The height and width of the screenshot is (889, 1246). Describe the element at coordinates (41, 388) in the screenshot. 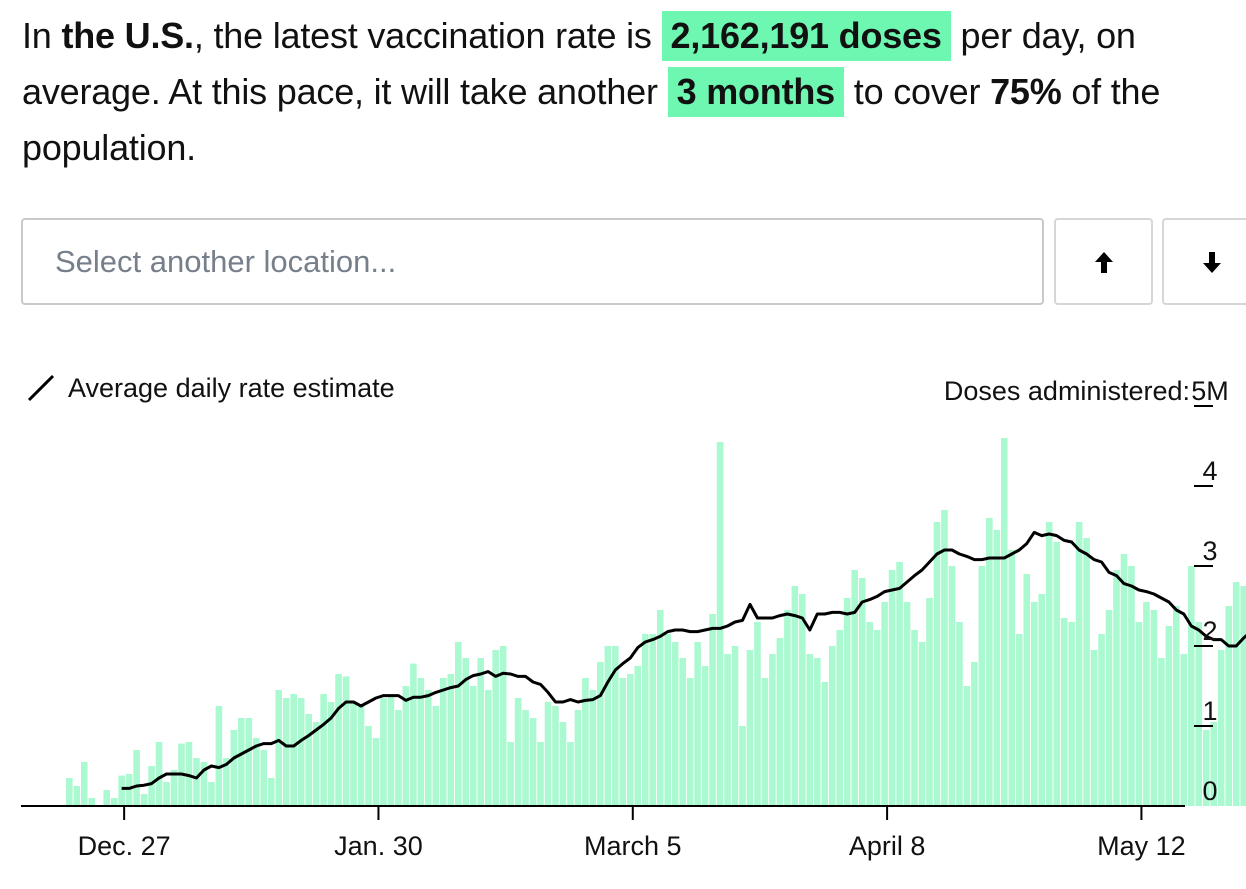

I see `legend-line-icon` at that location.